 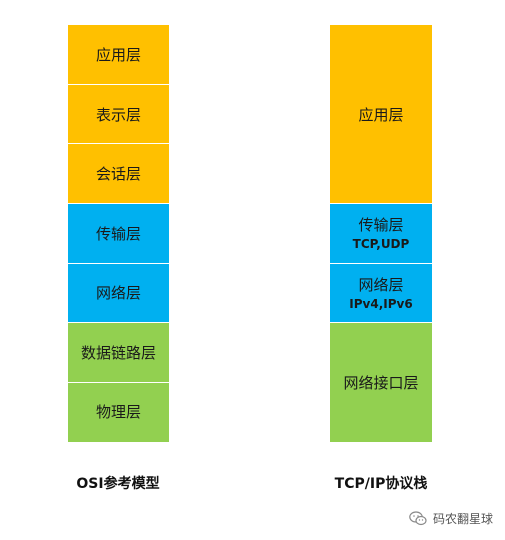 I want to click on osi-layer-datalink: 数据链路层, so click(x=118, y=352).